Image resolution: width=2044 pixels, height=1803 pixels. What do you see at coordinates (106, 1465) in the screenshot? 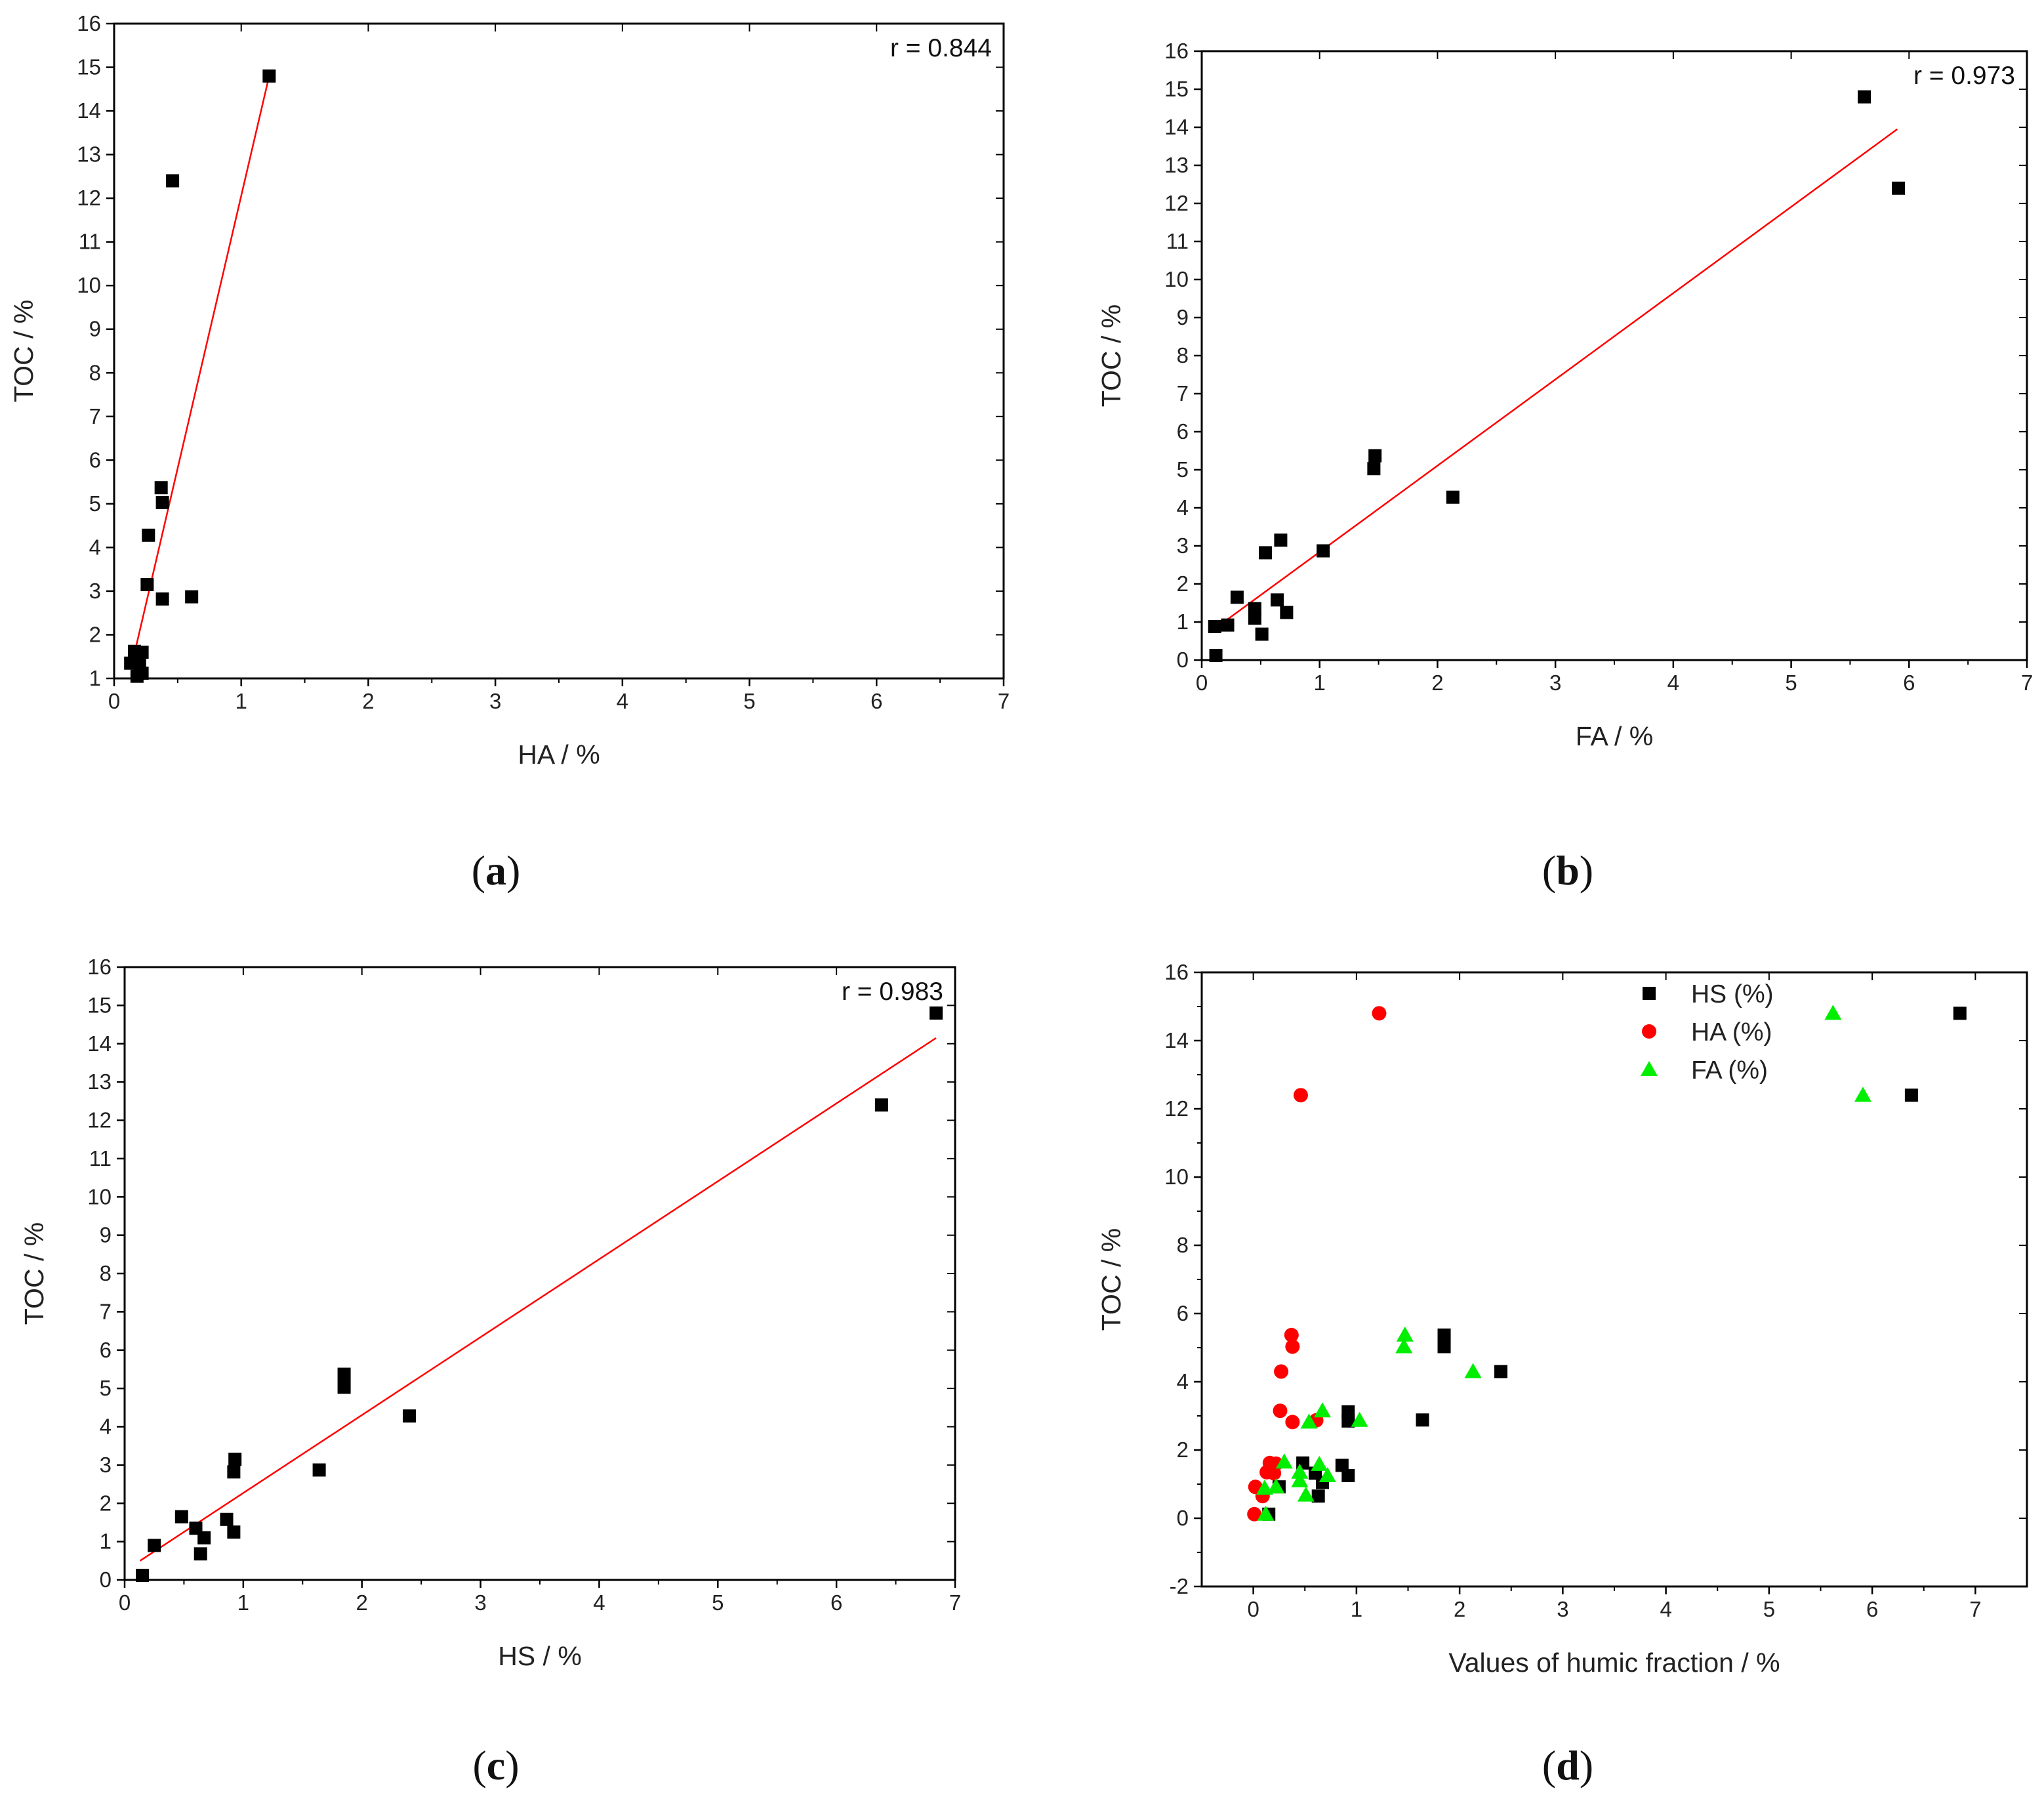
I see `y-tick-label: 3` at bounding box center [106, 1465].